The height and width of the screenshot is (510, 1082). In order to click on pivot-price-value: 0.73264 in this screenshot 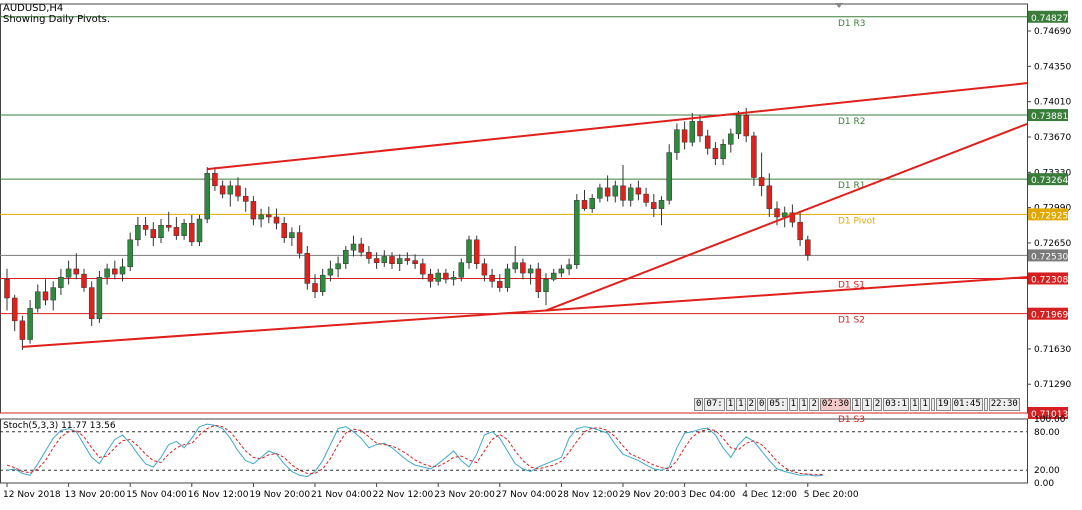, I will do `click(1049, 181)`.